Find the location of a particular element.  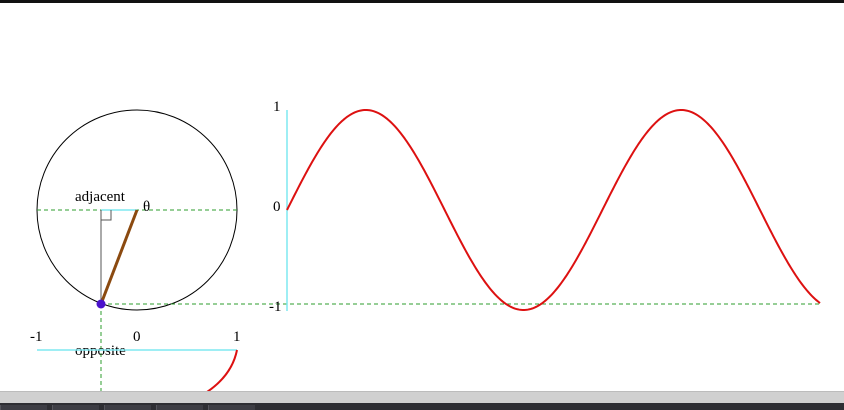

cosine-axis-tick-minus-one: -1 is located at coordinates (36, 337).